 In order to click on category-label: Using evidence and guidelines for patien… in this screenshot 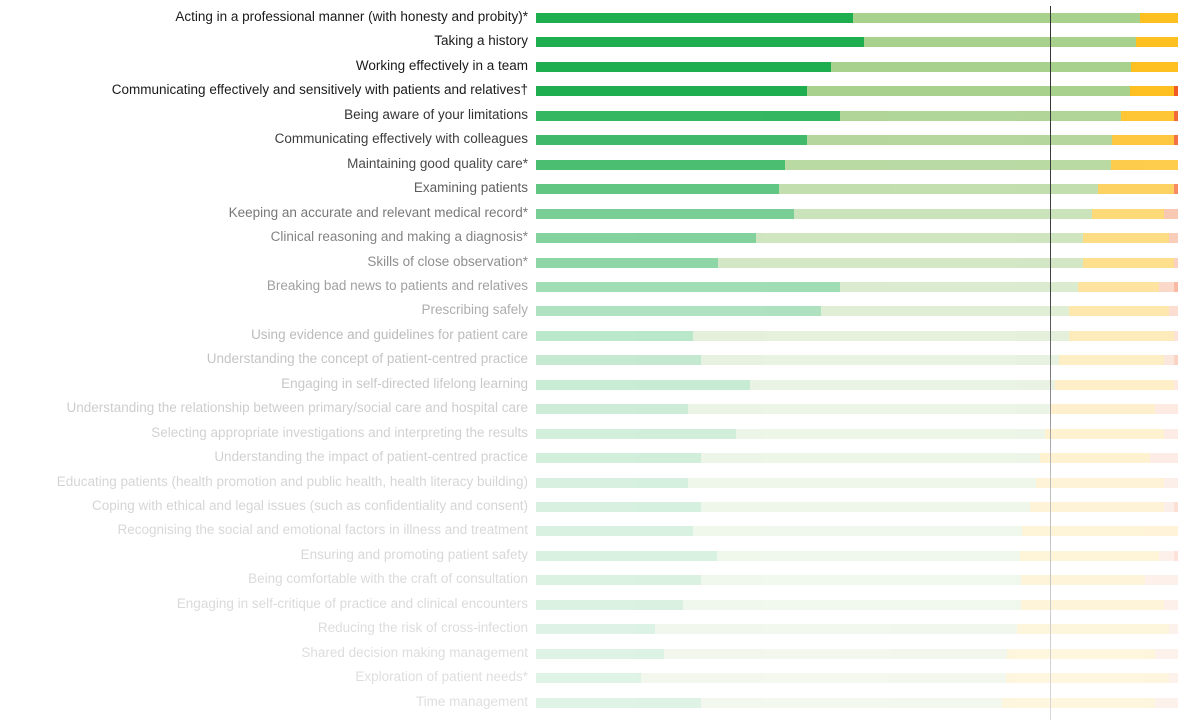, I will do `click(389, 334)`.